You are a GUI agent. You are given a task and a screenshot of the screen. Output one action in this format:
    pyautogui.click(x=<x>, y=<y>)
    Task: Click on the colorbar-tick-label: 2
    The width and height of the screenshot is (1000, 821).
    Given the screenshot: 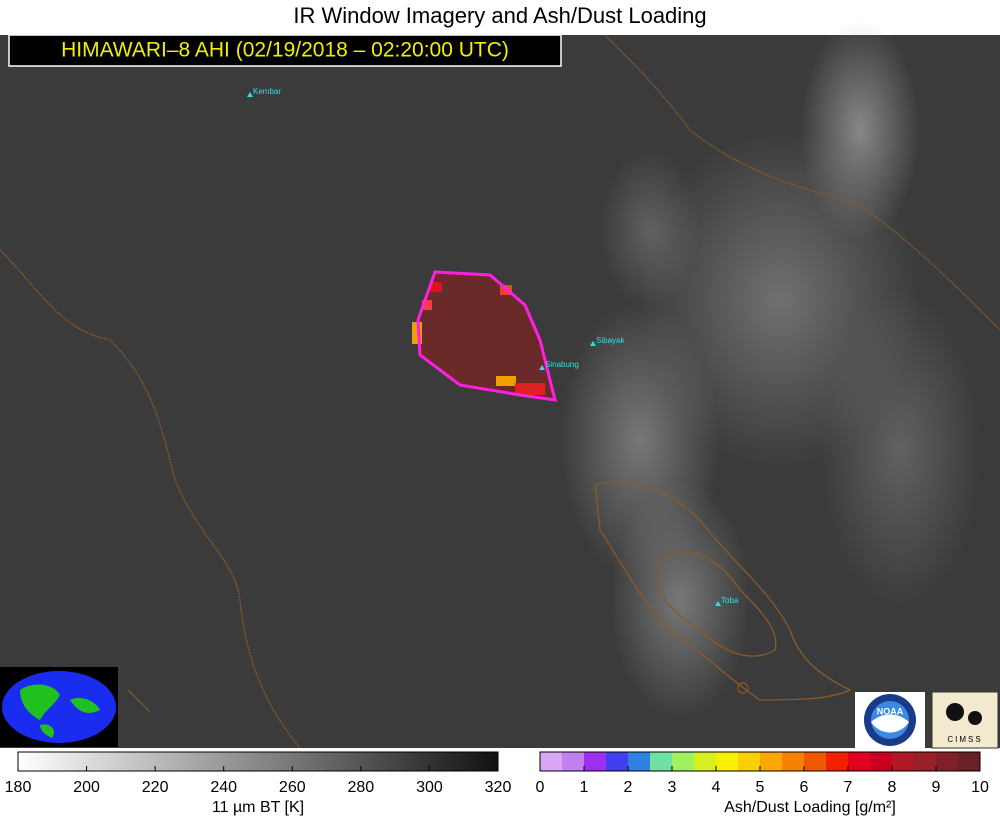 What is the action you would take?
    pyautogui.click(x=628, y=787)
    